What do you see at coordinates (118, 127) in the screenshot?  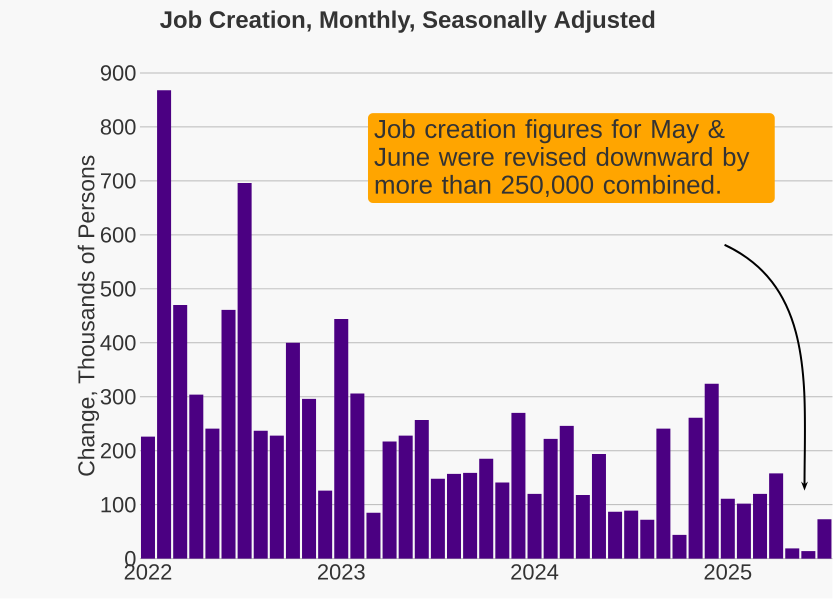 I see `y-tick-label: 800` at bounding box center [118, 127].